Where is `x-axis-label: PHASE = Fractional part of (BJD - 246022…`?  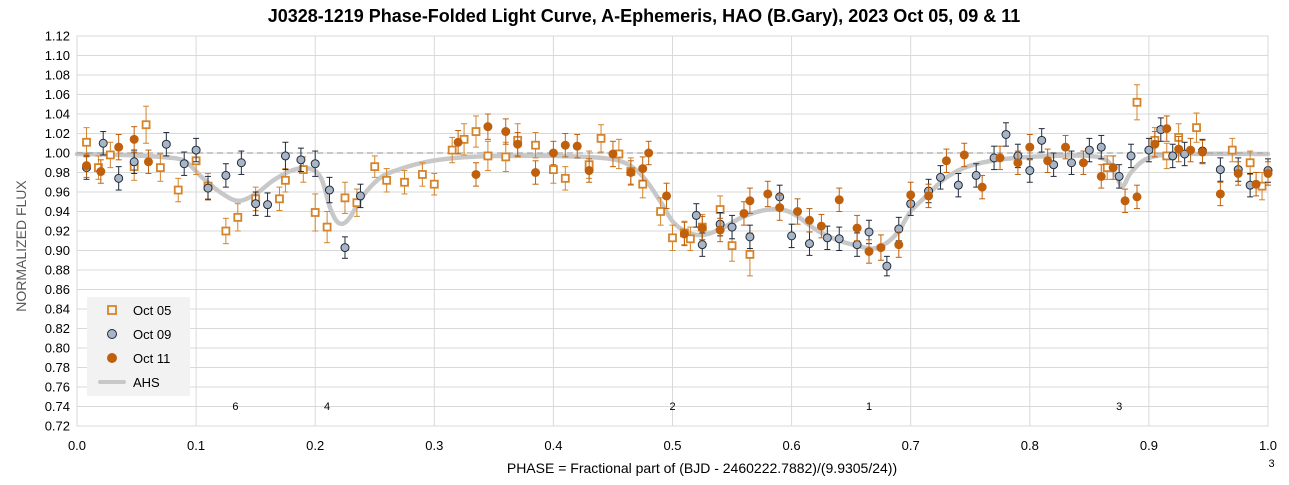 x-axis-label: PHASE = Fractional part of (BJD - 246022… is located at coordinates (702, 468).